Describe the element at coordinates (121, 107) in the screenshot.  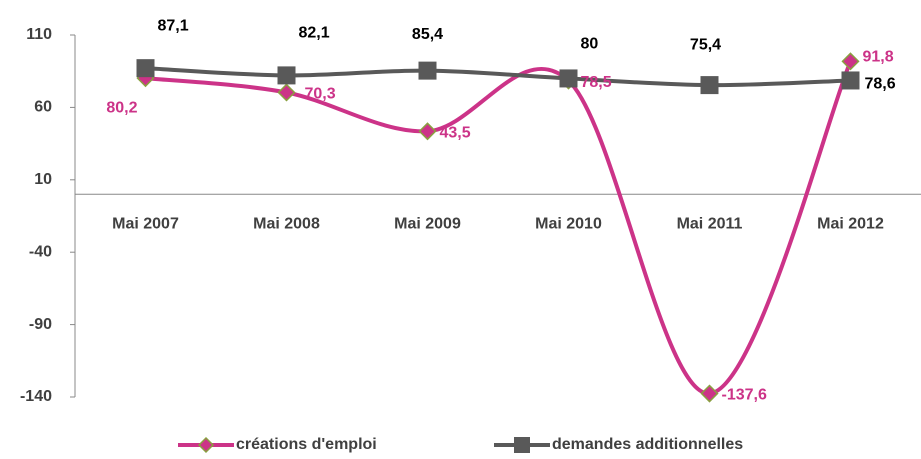
I see `data-label: 80,2` at that location.